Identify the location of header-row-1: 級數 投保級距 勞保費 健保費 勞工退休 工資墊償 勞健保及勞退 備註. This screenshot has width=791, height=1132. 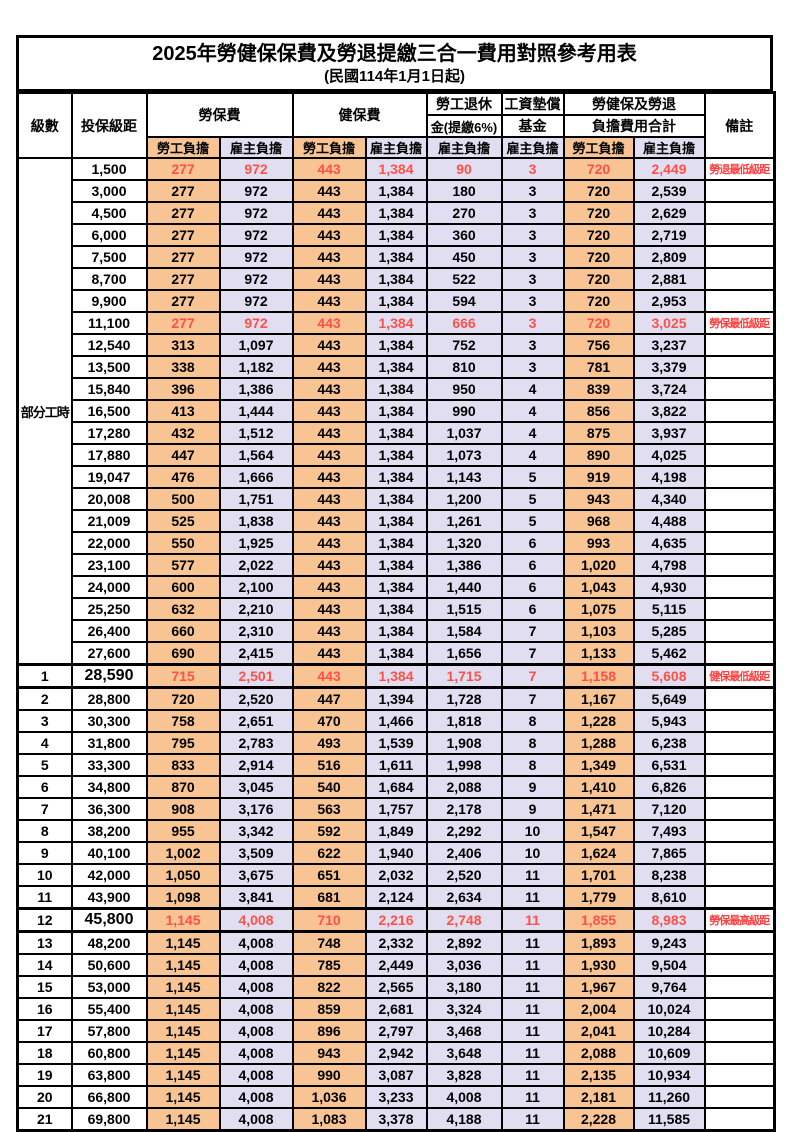
(396, 125).